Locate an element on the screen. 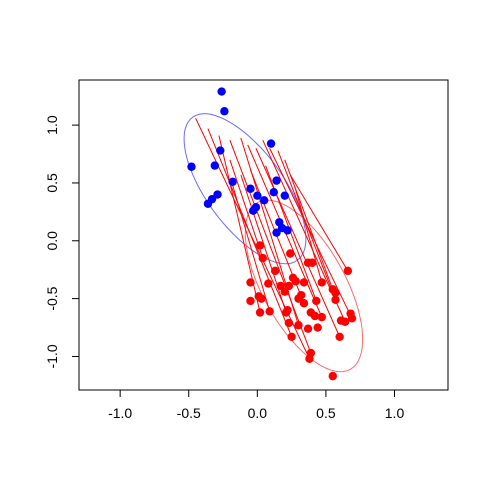 This screenshot has width=489, height=494. y-tick-label: -1.0 is located at coordinates (52, 356).